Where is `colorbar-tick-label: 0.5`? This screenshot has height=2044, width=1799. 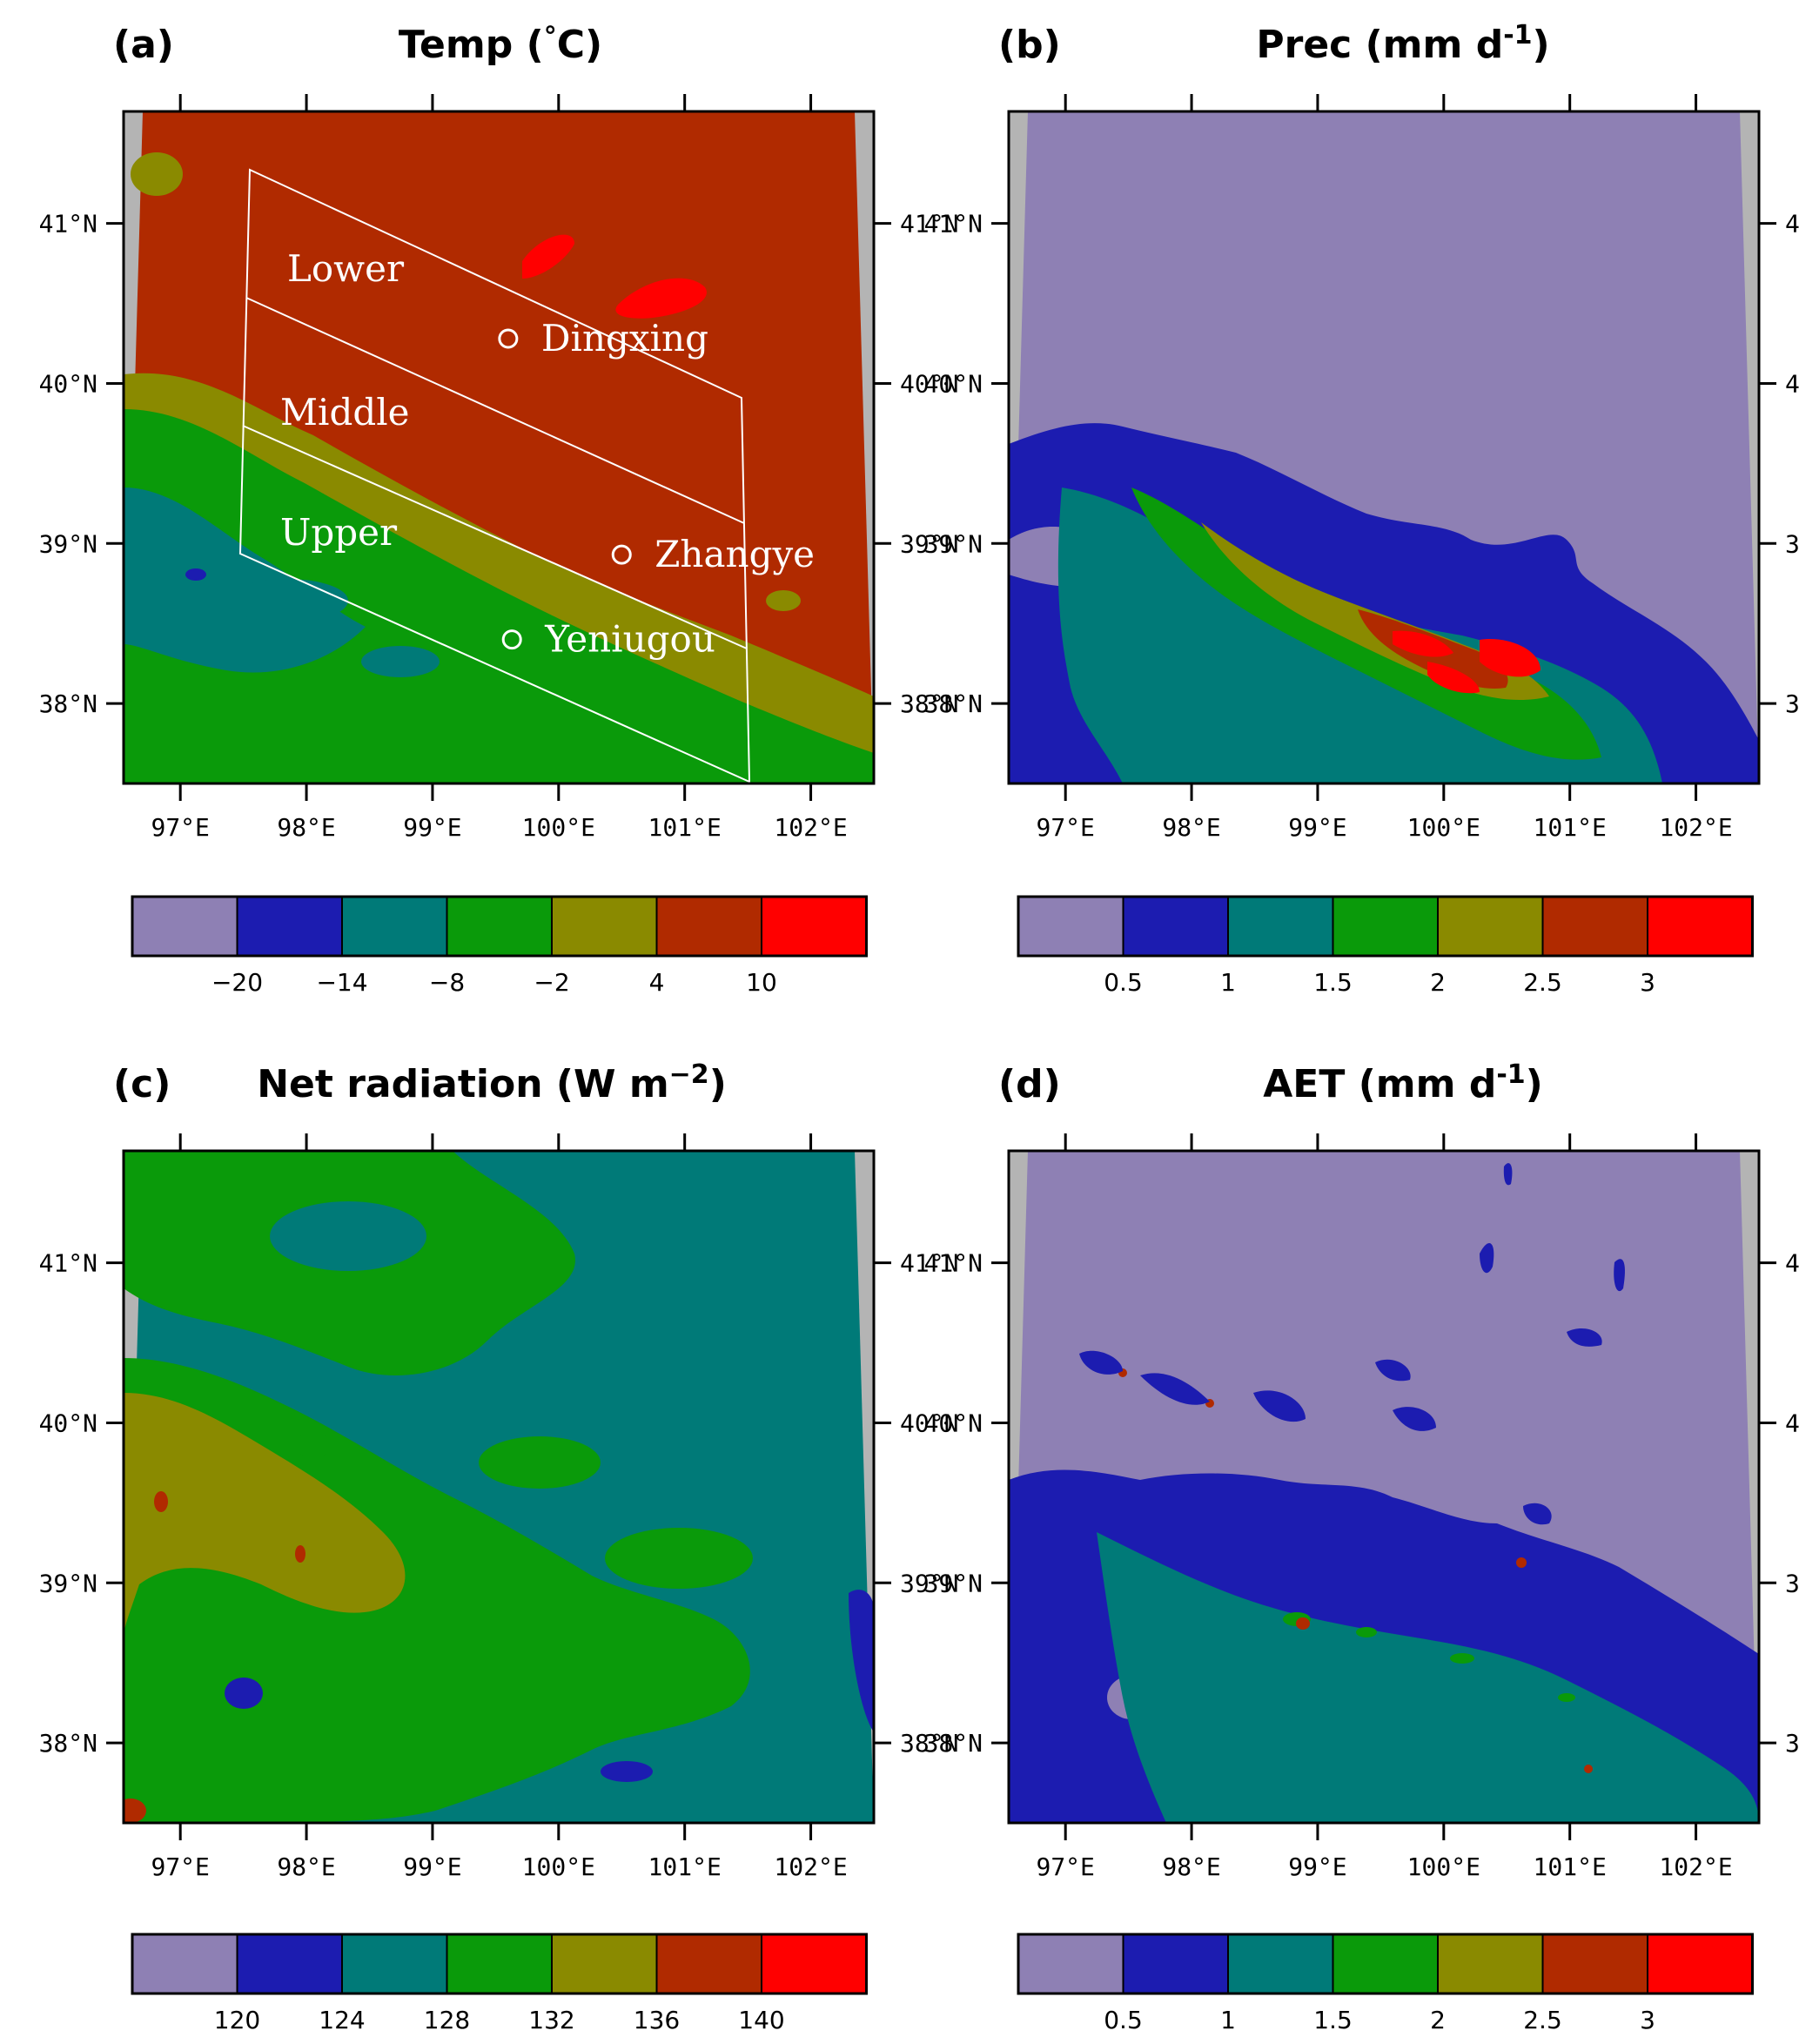
colorbar-tick-label: 0.5 is located at coordinates (1123, 982).